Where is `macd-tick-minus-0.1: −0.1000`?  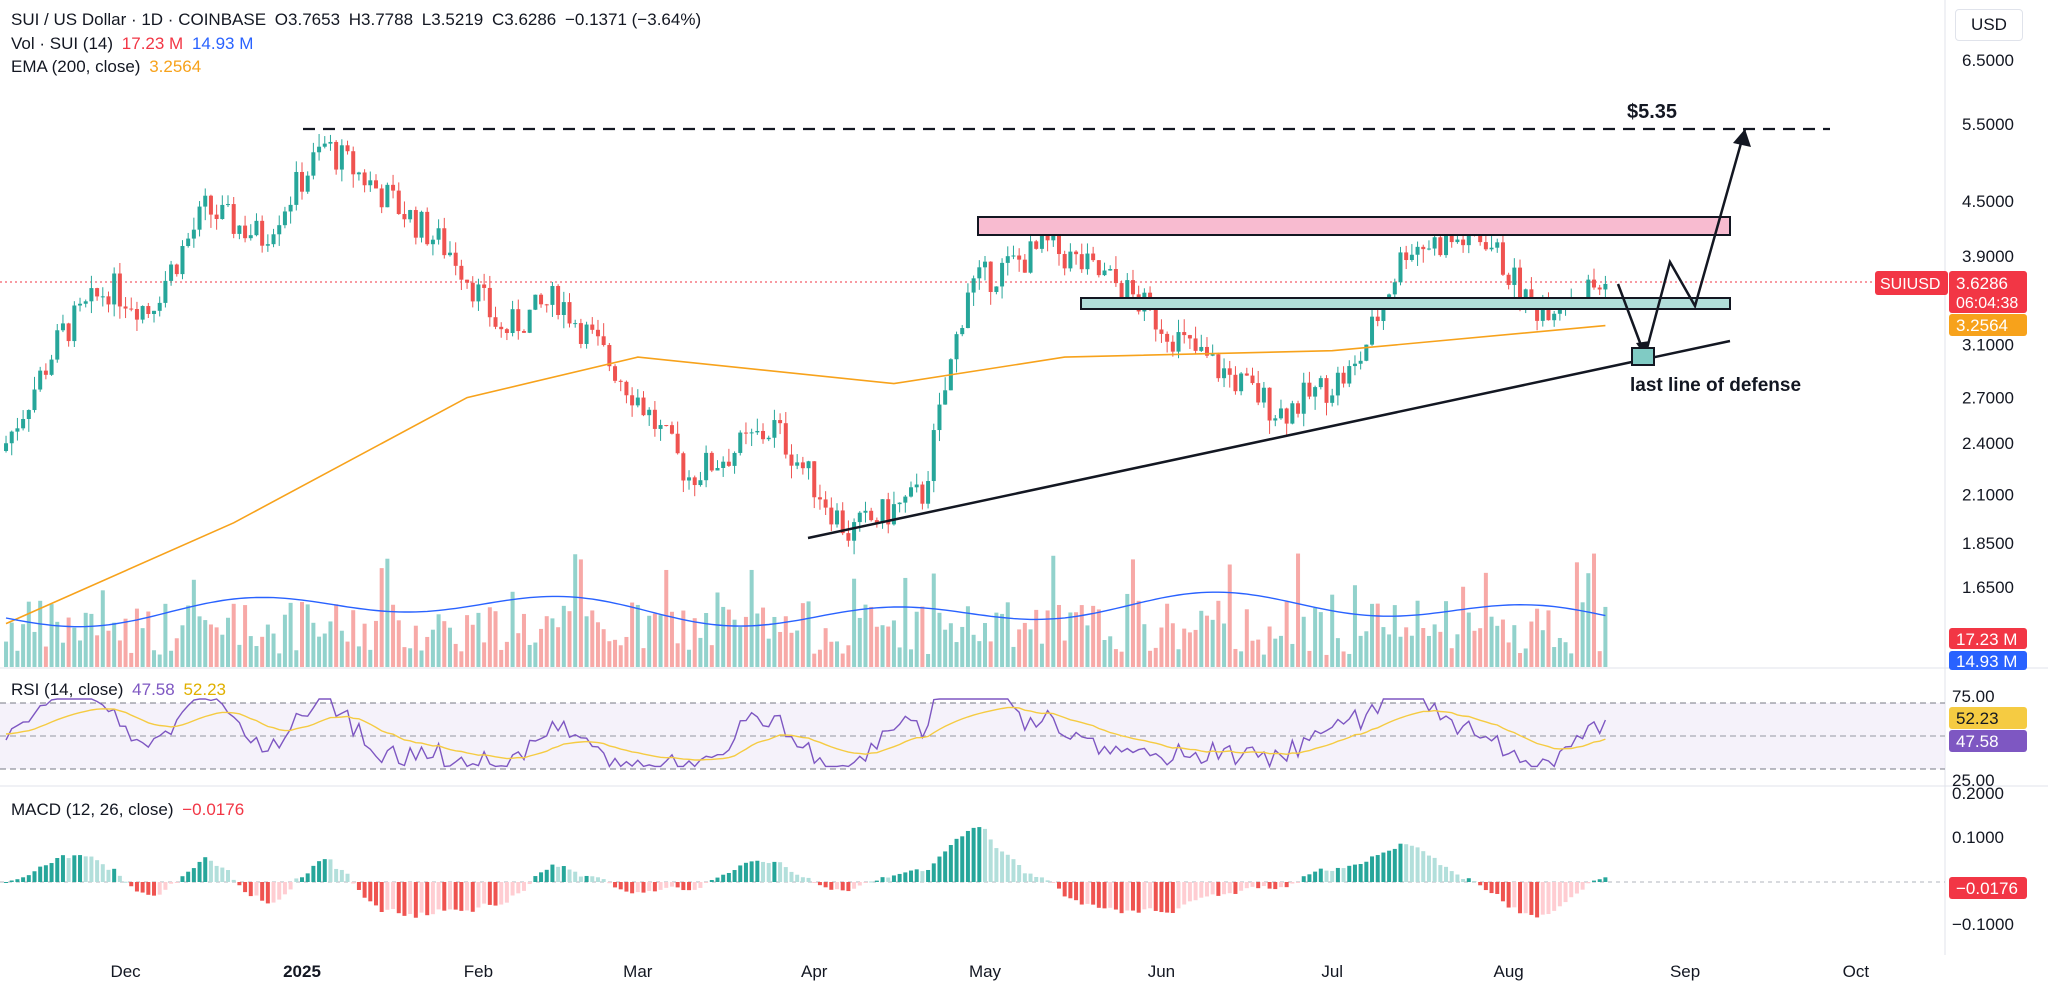 macd-tick-minus-0.1: −0.1000 is located at coordinates (1983, 924).